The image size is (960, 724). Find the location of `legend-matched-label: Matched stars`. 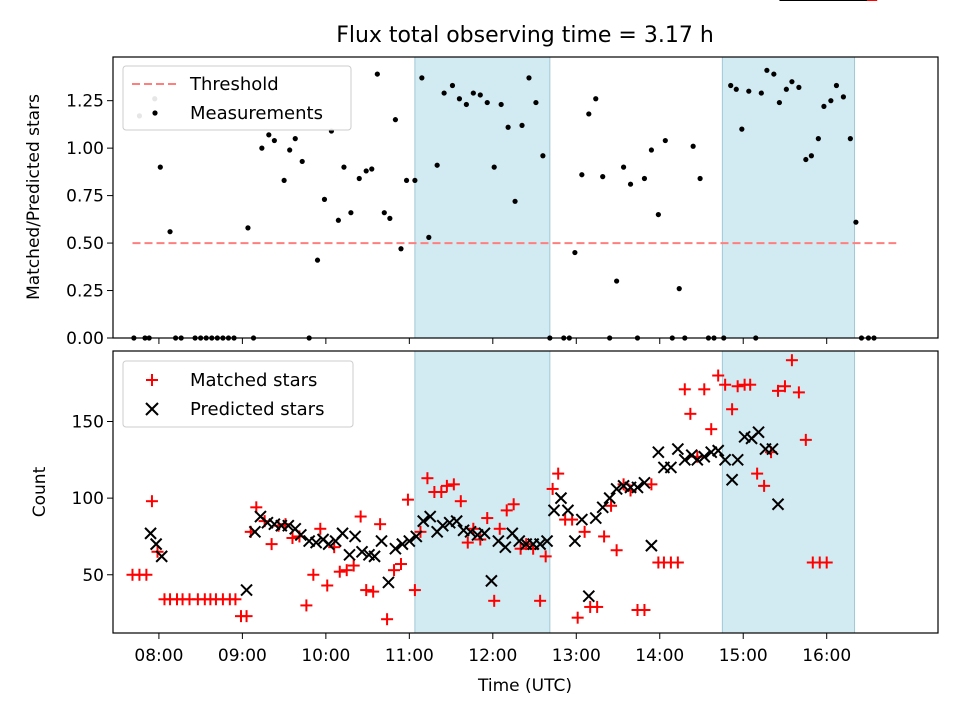

legend-matched-label: Matched stars is located at coordinates (253, 380).